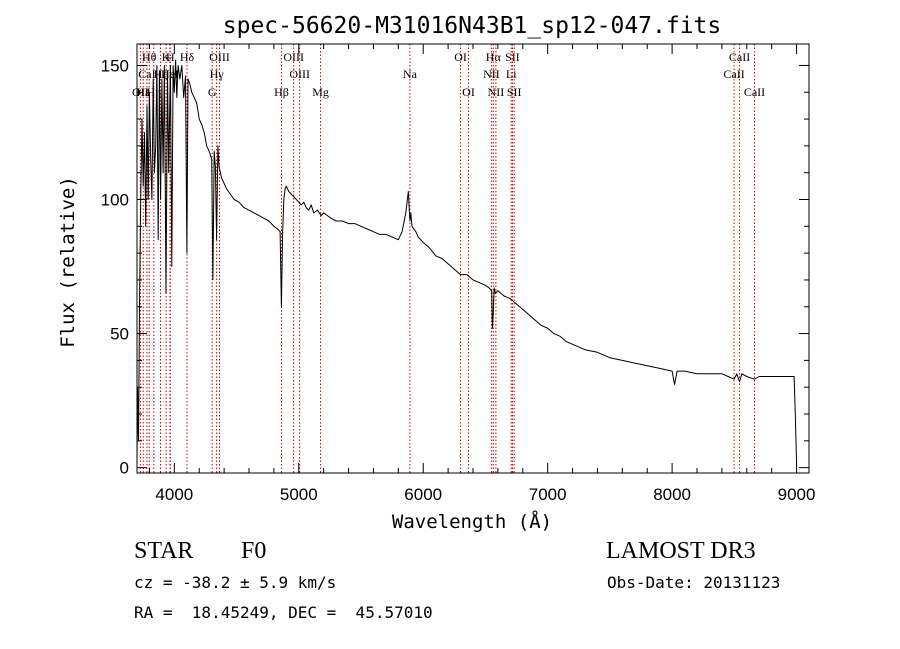  What do you see at coordinates (166, 57) in the screenshot?
I see `spectral-line-label: K` at bounding box center [166, 57].